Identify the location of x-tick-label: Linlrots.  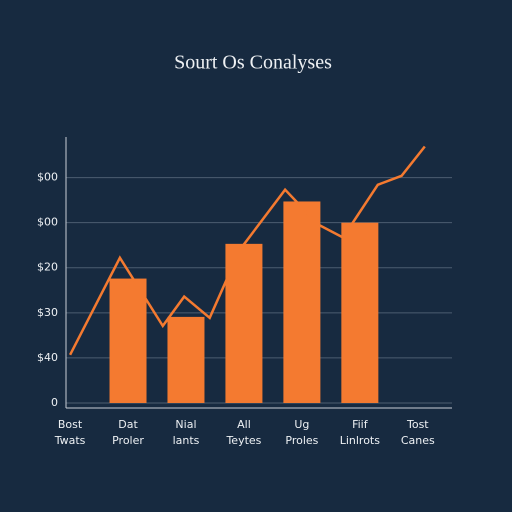
(360, 440).